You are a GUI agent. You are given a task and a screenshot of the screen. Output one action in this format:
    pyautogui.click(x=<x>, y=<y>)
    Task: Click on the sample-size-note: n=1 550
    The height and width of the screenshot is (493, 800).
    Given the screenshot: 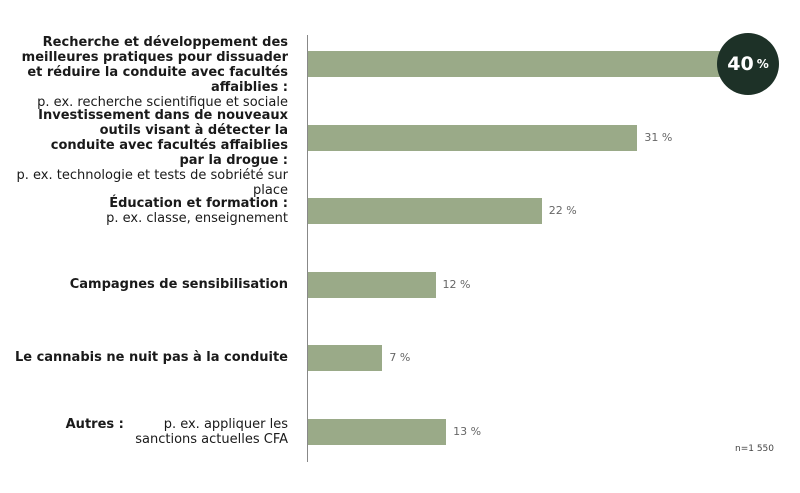 What is the action you would take?
    pyautogui.click(x=755, y=449)
    